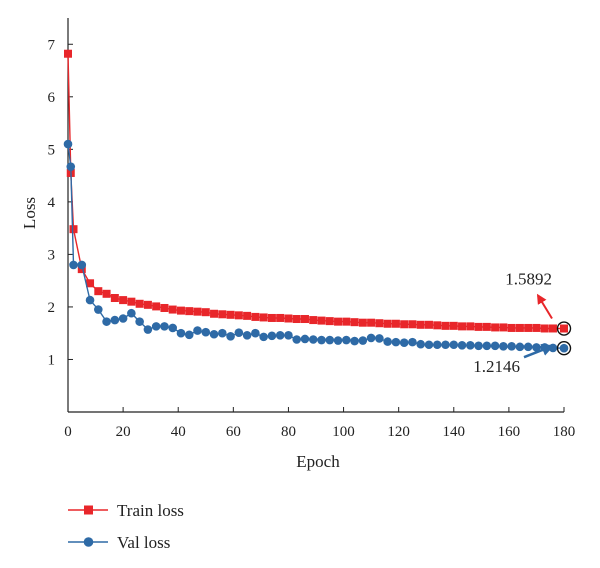 This screenshot has height=568, width=600. What do you see at coordinates (52, 203) in the screenshot?
I see `y-tick-label: 4` at bounding box center [52, 203].